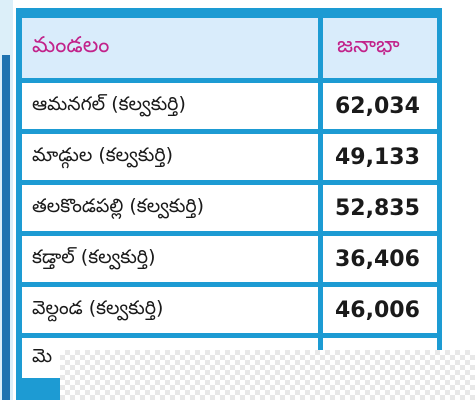  What do you see at coordinates (172, 106) in the screenshot?
I see `mandal-cell: ఆమనగల్ (కల్వకుర్తి)` at bounding box center [172, 106].